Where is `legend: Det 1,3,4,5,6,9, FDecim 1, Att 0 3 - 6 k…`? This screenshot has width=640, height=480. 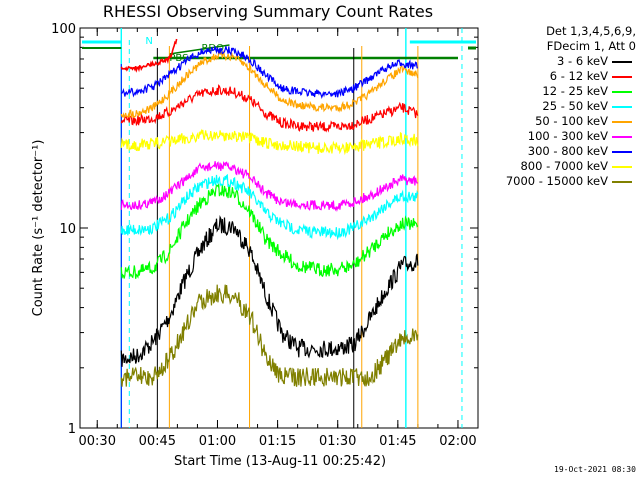 legend: Det 1,3,4,5,6,9, FDecim 1, Att 0 3 - 6 k… is located at coordinates (556, 106).